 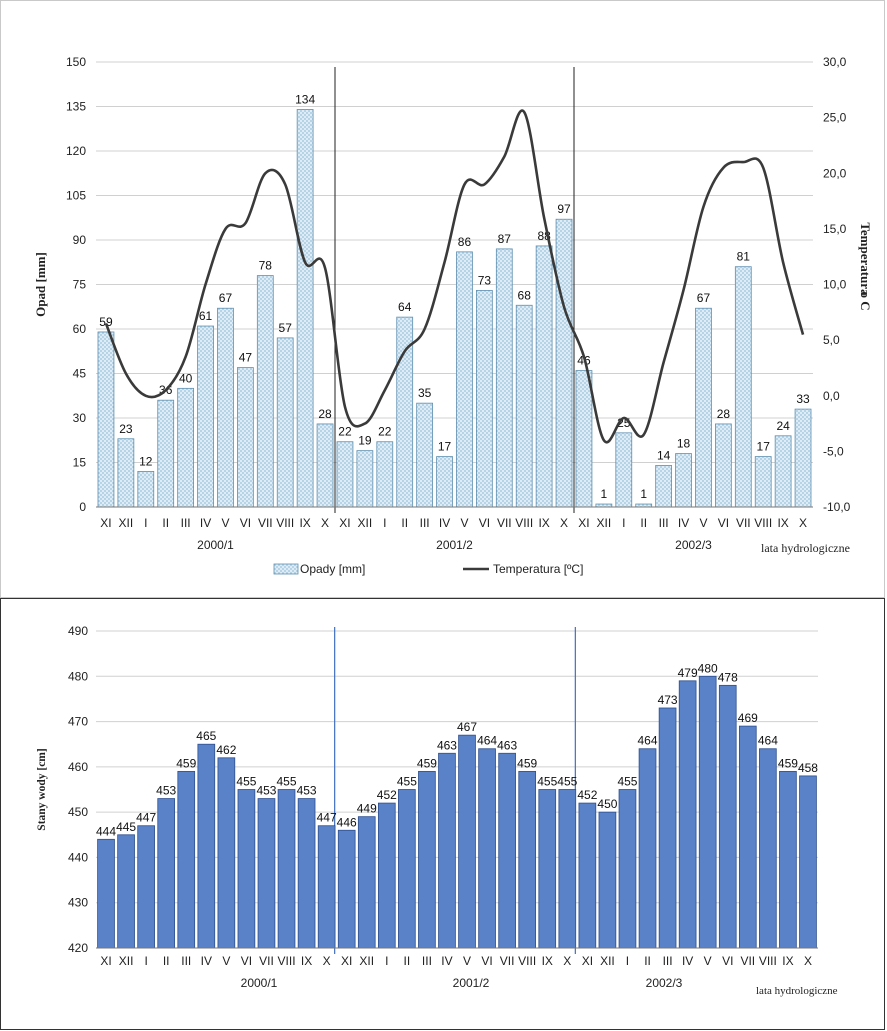 I want to click on precipitation-value-label: 19, so click(x=365, y=441).